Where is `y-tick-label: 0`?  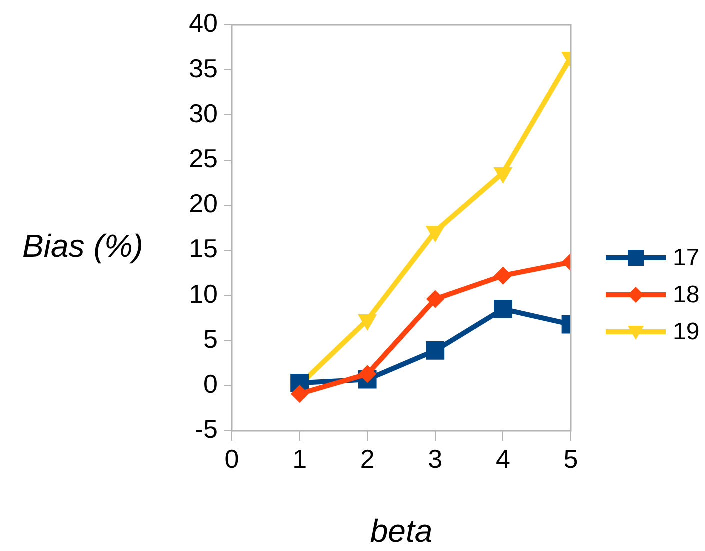 y-tick-label: 0 is located at coordinates (211, 384).